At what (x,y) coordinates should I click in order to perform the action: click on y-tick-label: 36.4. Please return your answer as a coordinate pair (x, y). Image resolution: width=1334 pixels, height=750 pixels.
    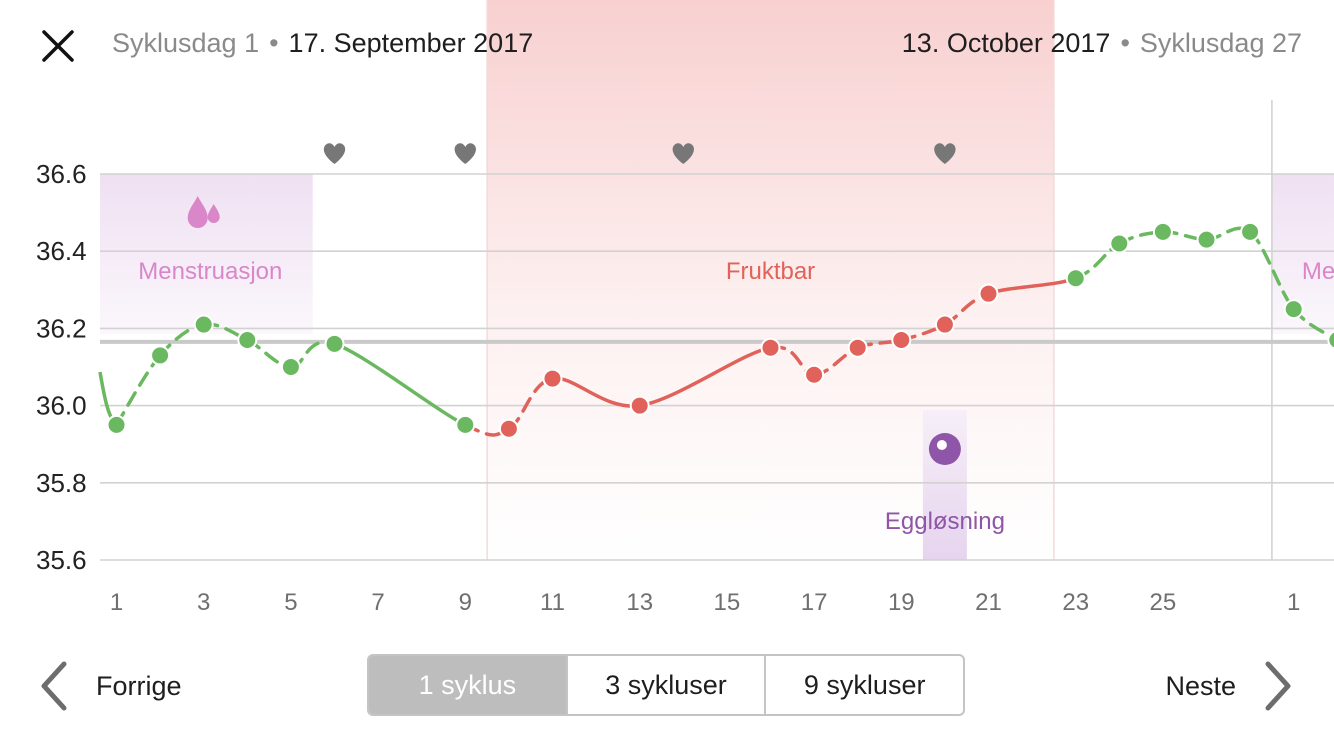
    Looking at the image, I should click on (61, 251).